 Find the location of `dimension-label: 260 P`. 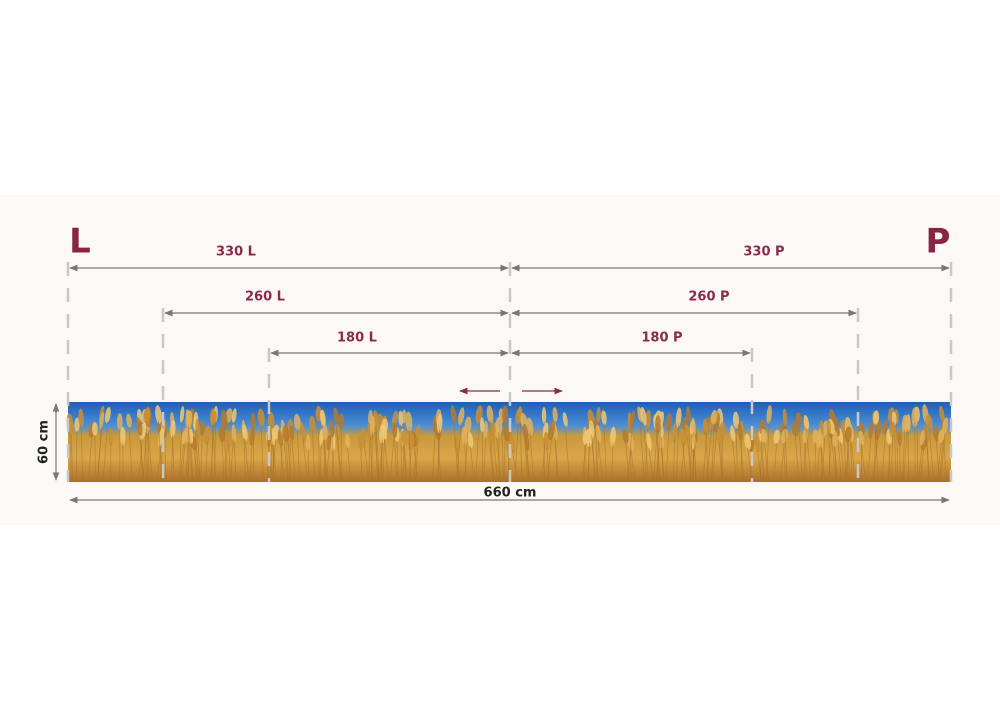

dimension-label: 260 P is located at coordinates (708, 297).